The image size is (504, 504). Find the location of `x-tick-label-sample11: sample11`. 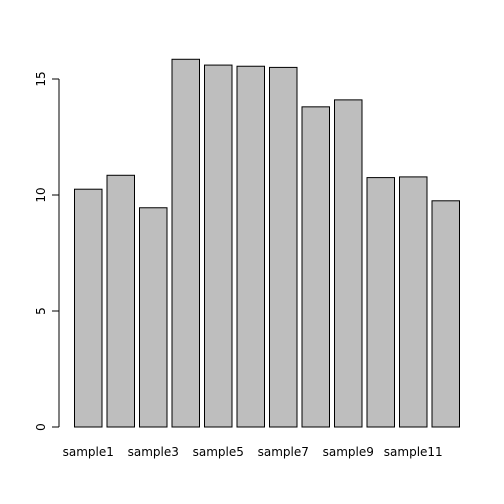

x-tick-label-sample11: sample11 is located at coordinates (413, 452).